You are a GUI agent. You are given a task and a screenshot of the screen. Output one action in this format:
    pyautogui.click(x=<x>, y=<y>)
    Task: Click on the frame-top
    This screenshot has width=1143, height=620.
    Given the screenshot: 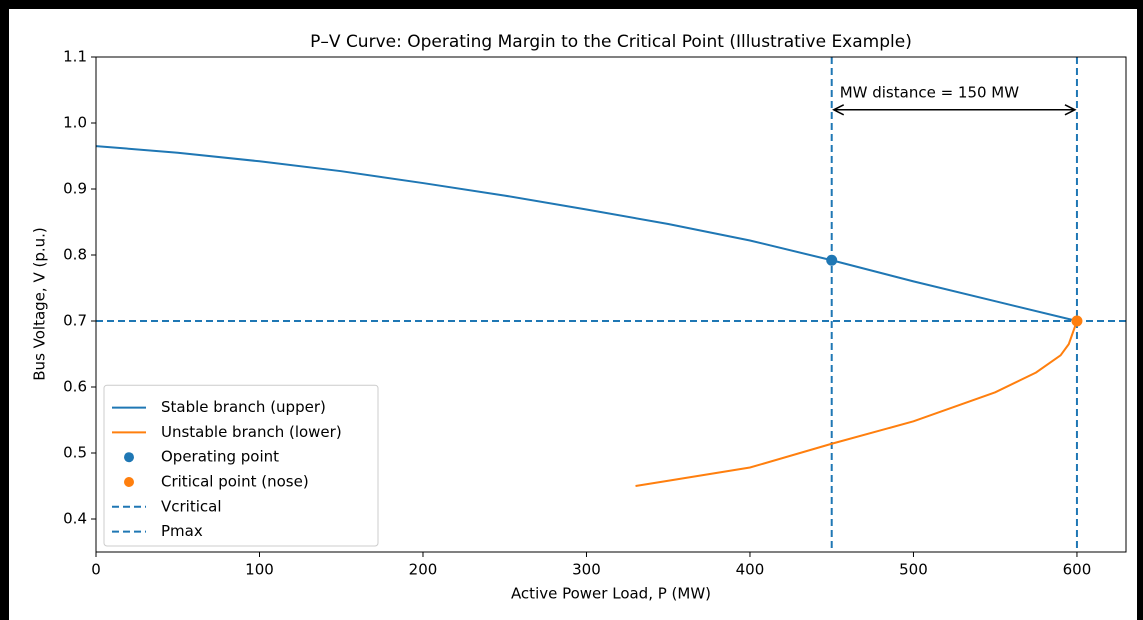 What is the action you would take?
    pyautogui.click(x=571, y=4)
    